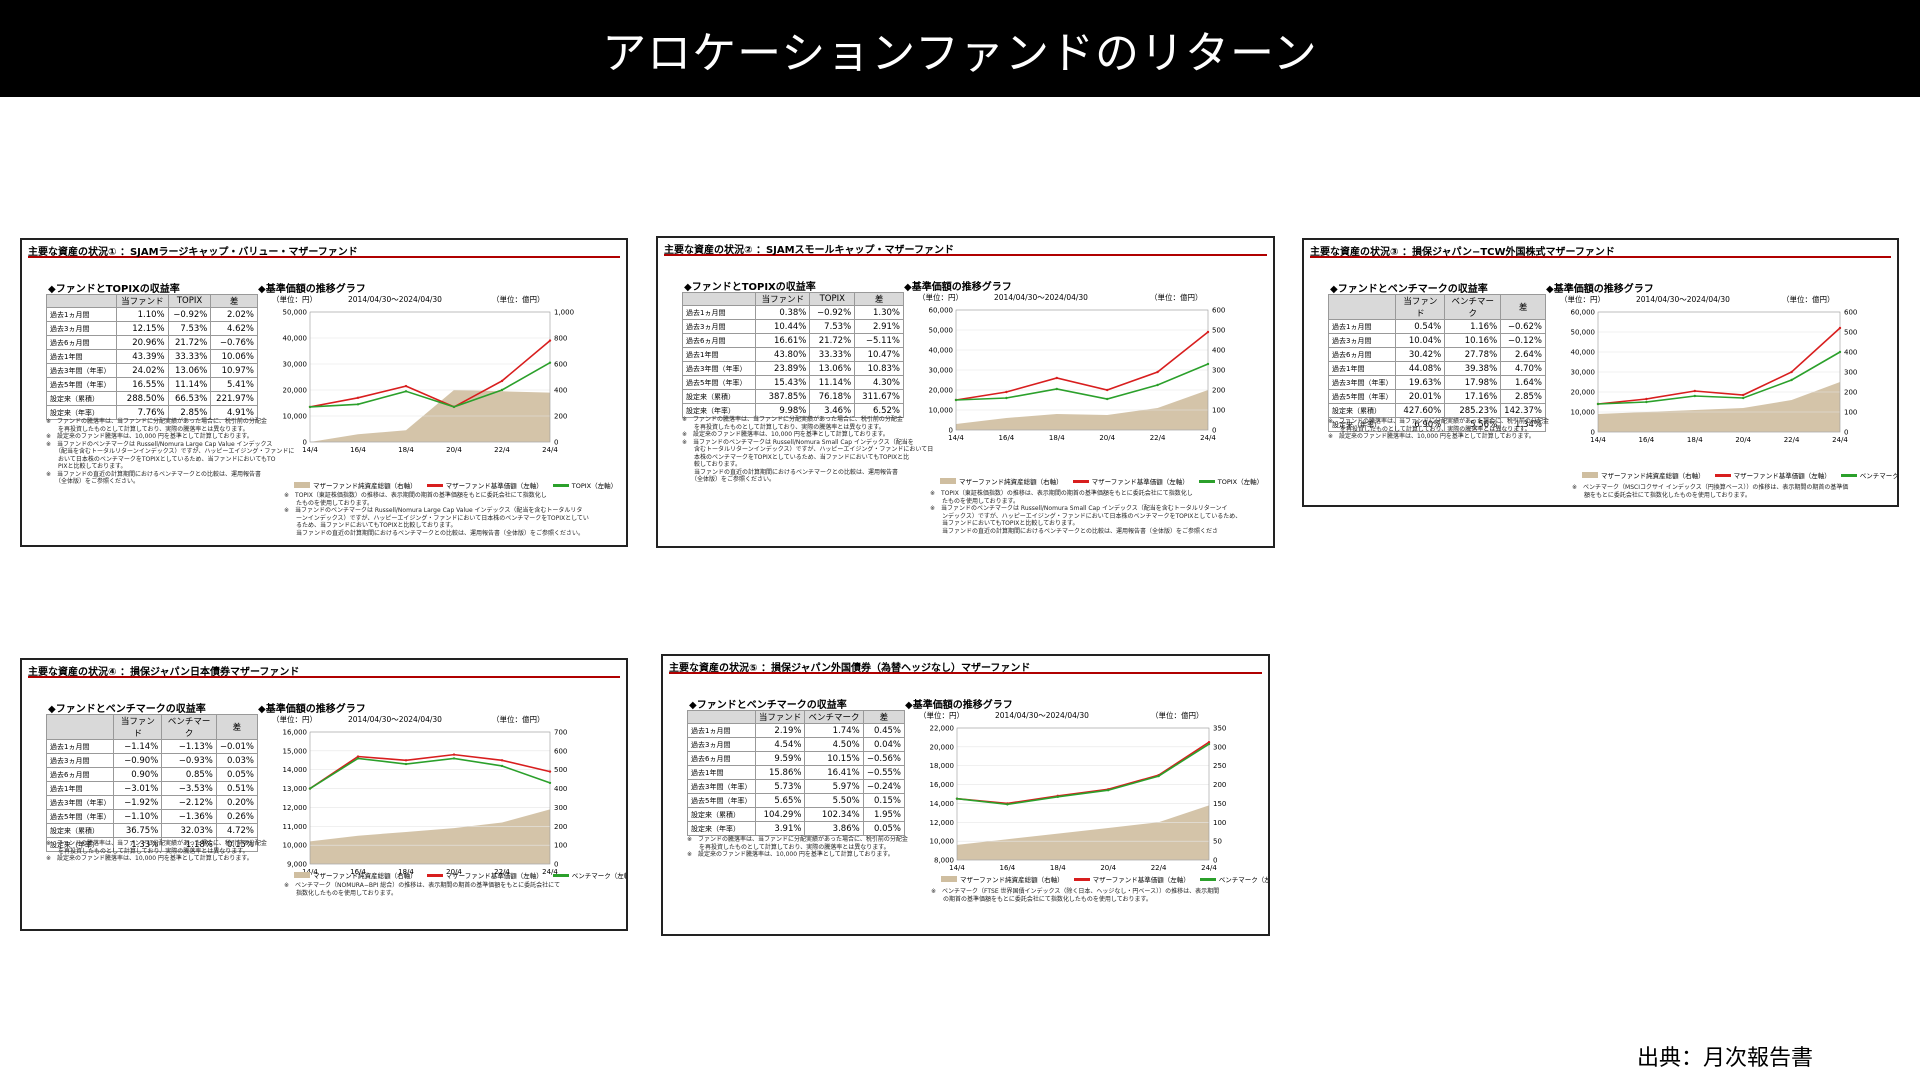  What do you see at coordinates (560, 770) in the screenshot?
I see `y-right-tick: 500` at bounding box center [560, 770].